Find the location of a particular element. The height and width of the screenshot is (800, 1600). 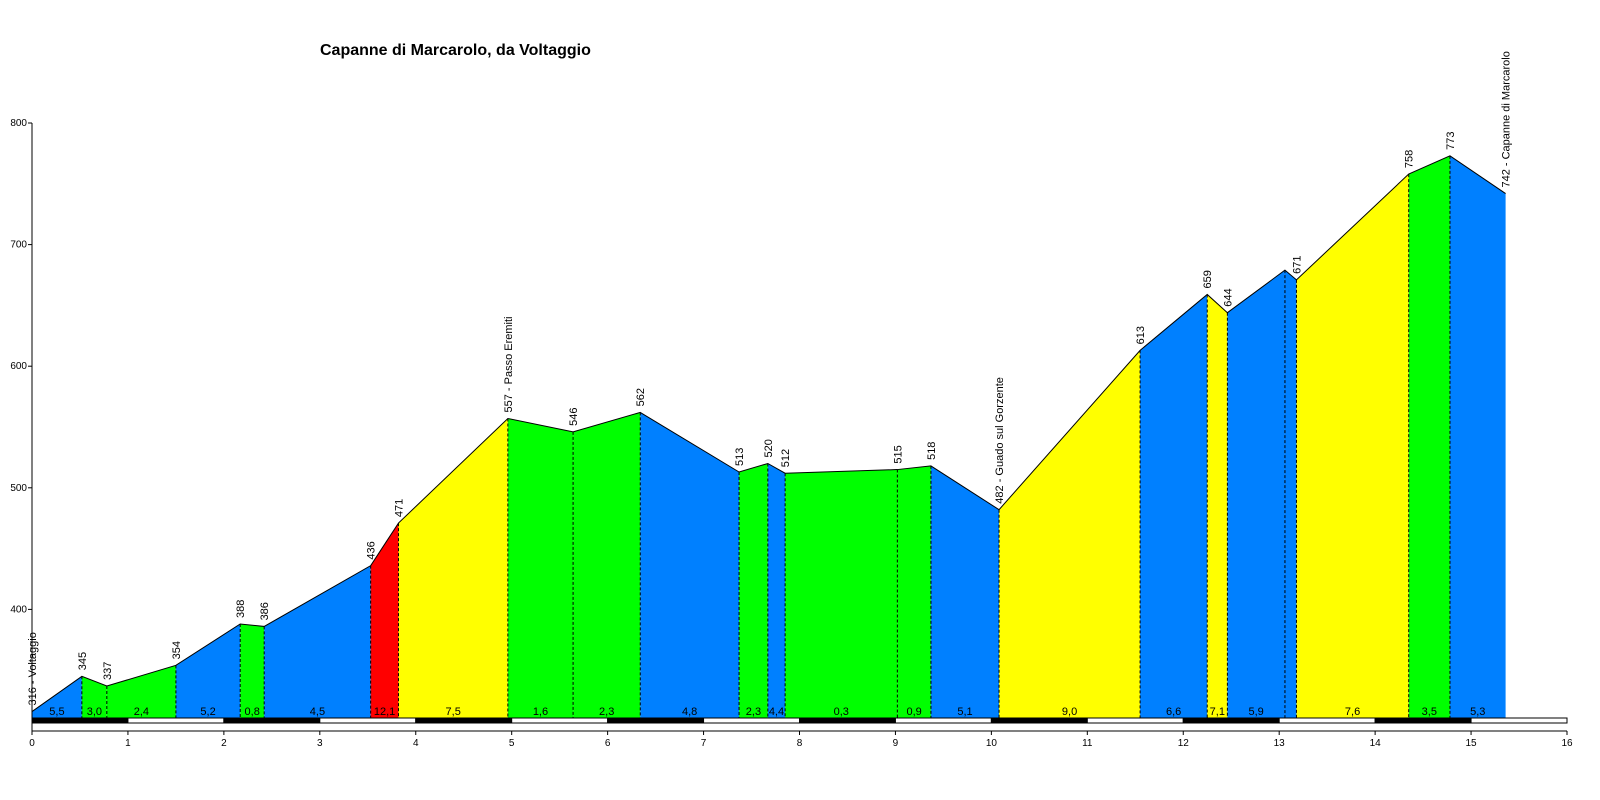

elevation-label: 562 is located at coordinates (641, 397).